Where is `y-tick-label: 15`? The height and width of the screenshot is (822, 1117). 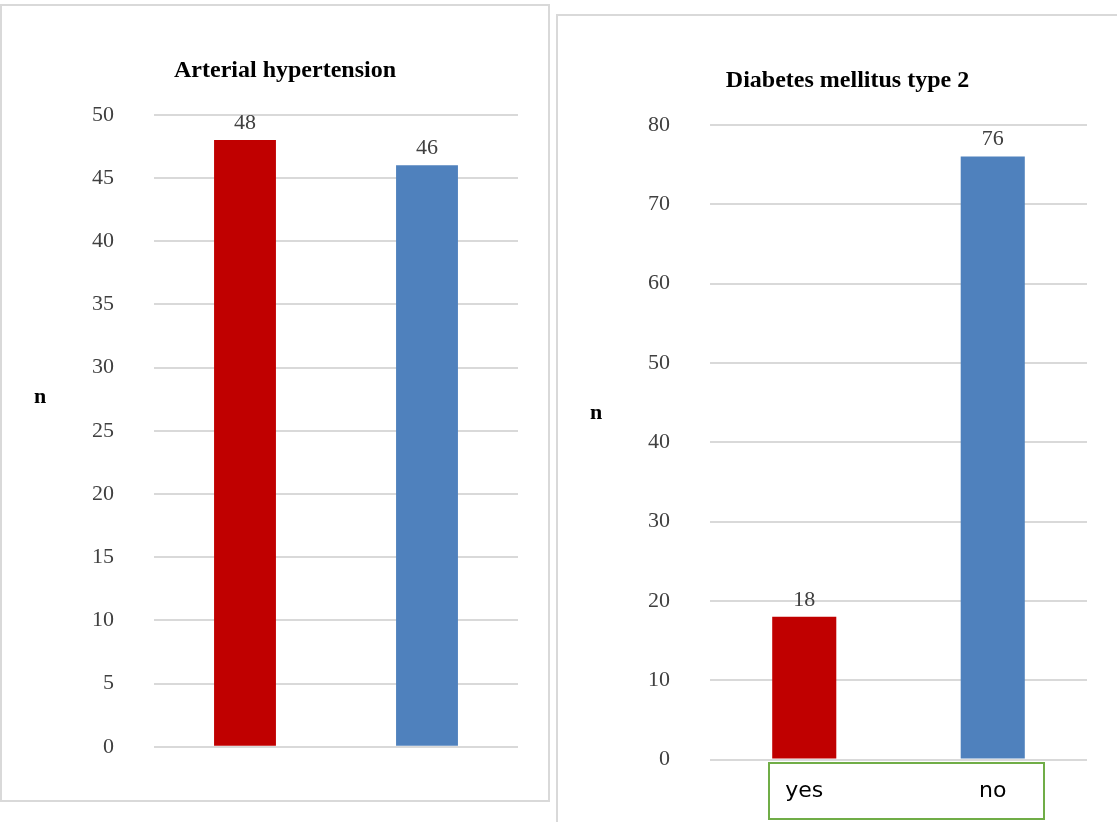 y-tick-label: 15 is located at coordinates (103, 555).